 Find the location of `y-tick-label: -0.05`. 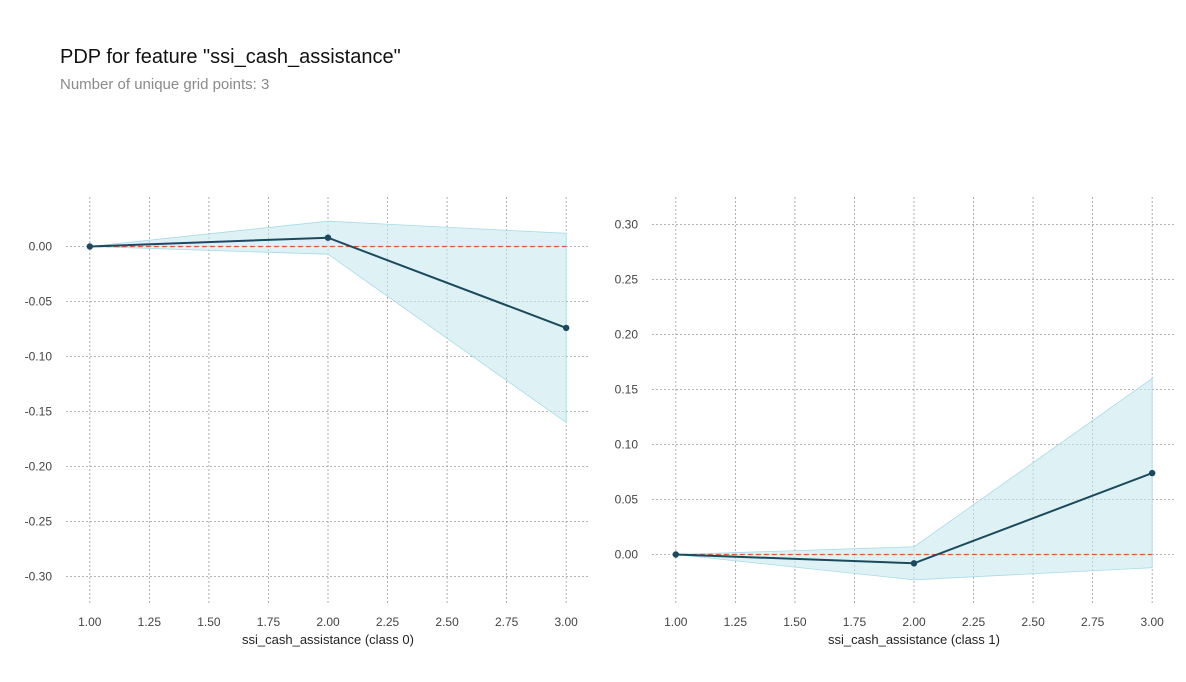

y-tick-label: -0.05 is located at coordinates (39, 302).